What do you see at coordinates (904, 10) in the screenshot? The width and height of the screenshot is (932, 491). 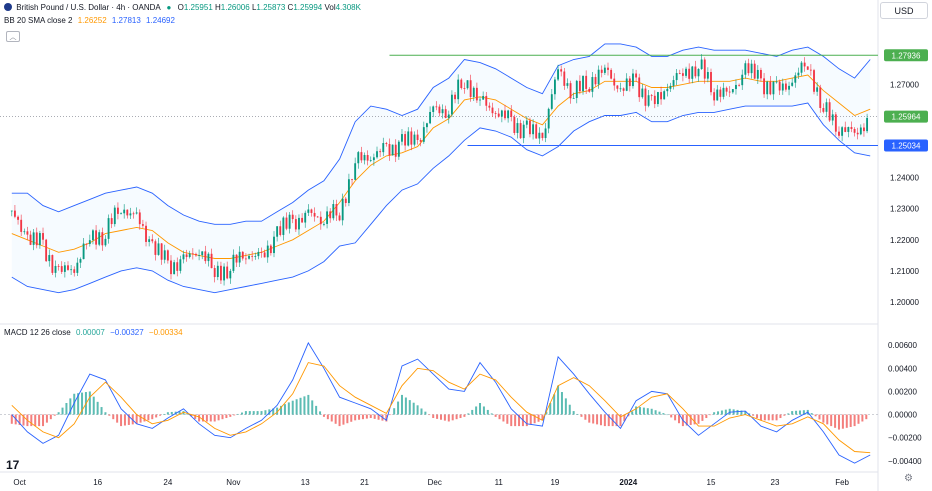 I see `currency-selector: USD` at bounding box center [904, 10].